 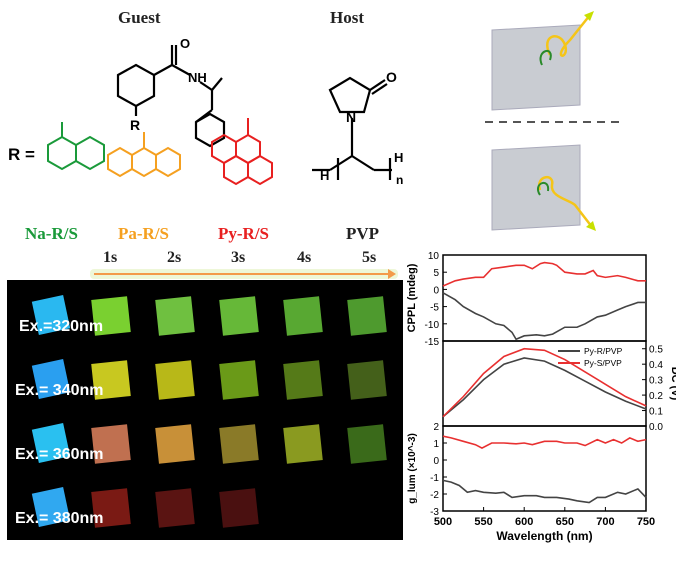 What do you see at coordinates (412, 297) in the screenshot?
I see `y-axis-label: CPPL (mdeg)` at bounding box center [412, 297].